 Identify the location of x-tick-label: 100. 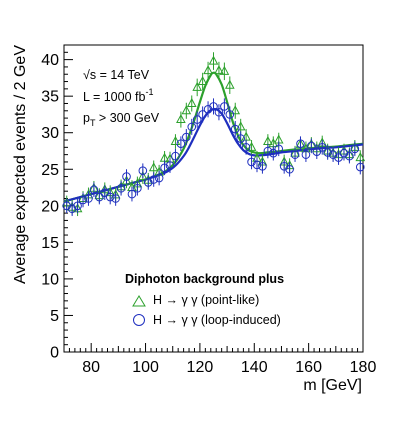
(145, 367).